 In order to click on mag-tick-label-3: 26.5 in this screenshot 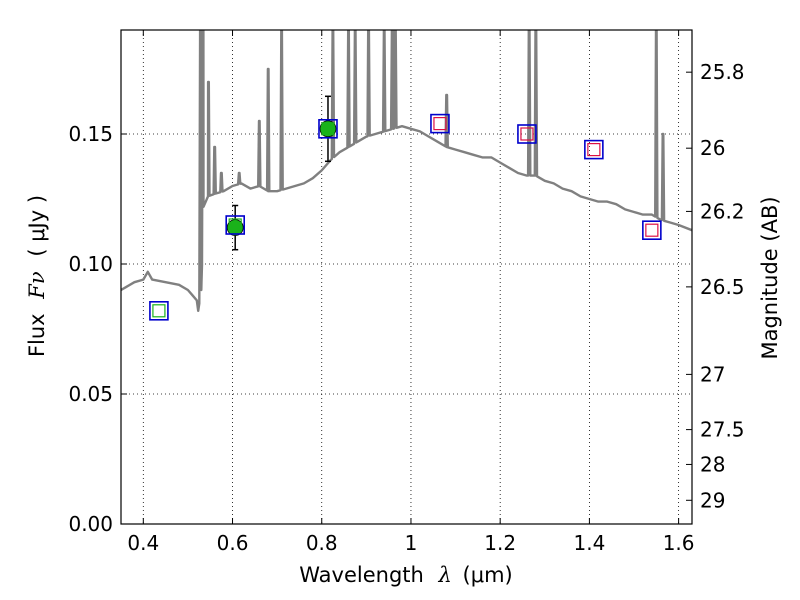, I will do `click(722, 287)`.